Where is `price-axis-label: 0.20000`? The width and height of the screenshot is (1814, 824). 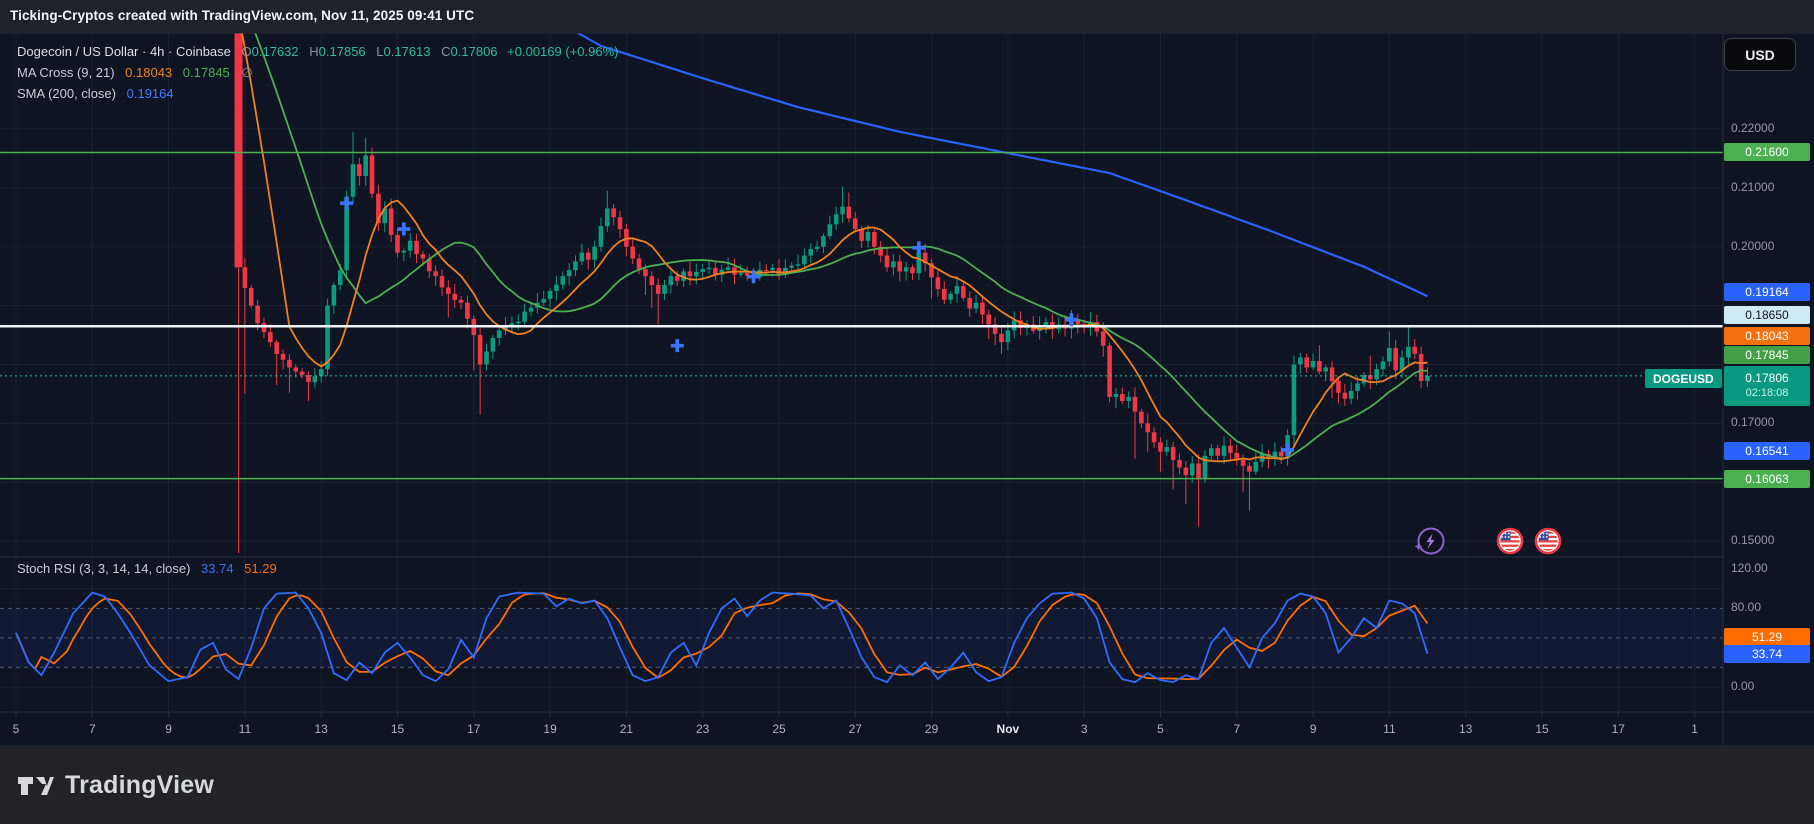 price-axis-label: 0.20000 is located at coordinates (1753, 246).